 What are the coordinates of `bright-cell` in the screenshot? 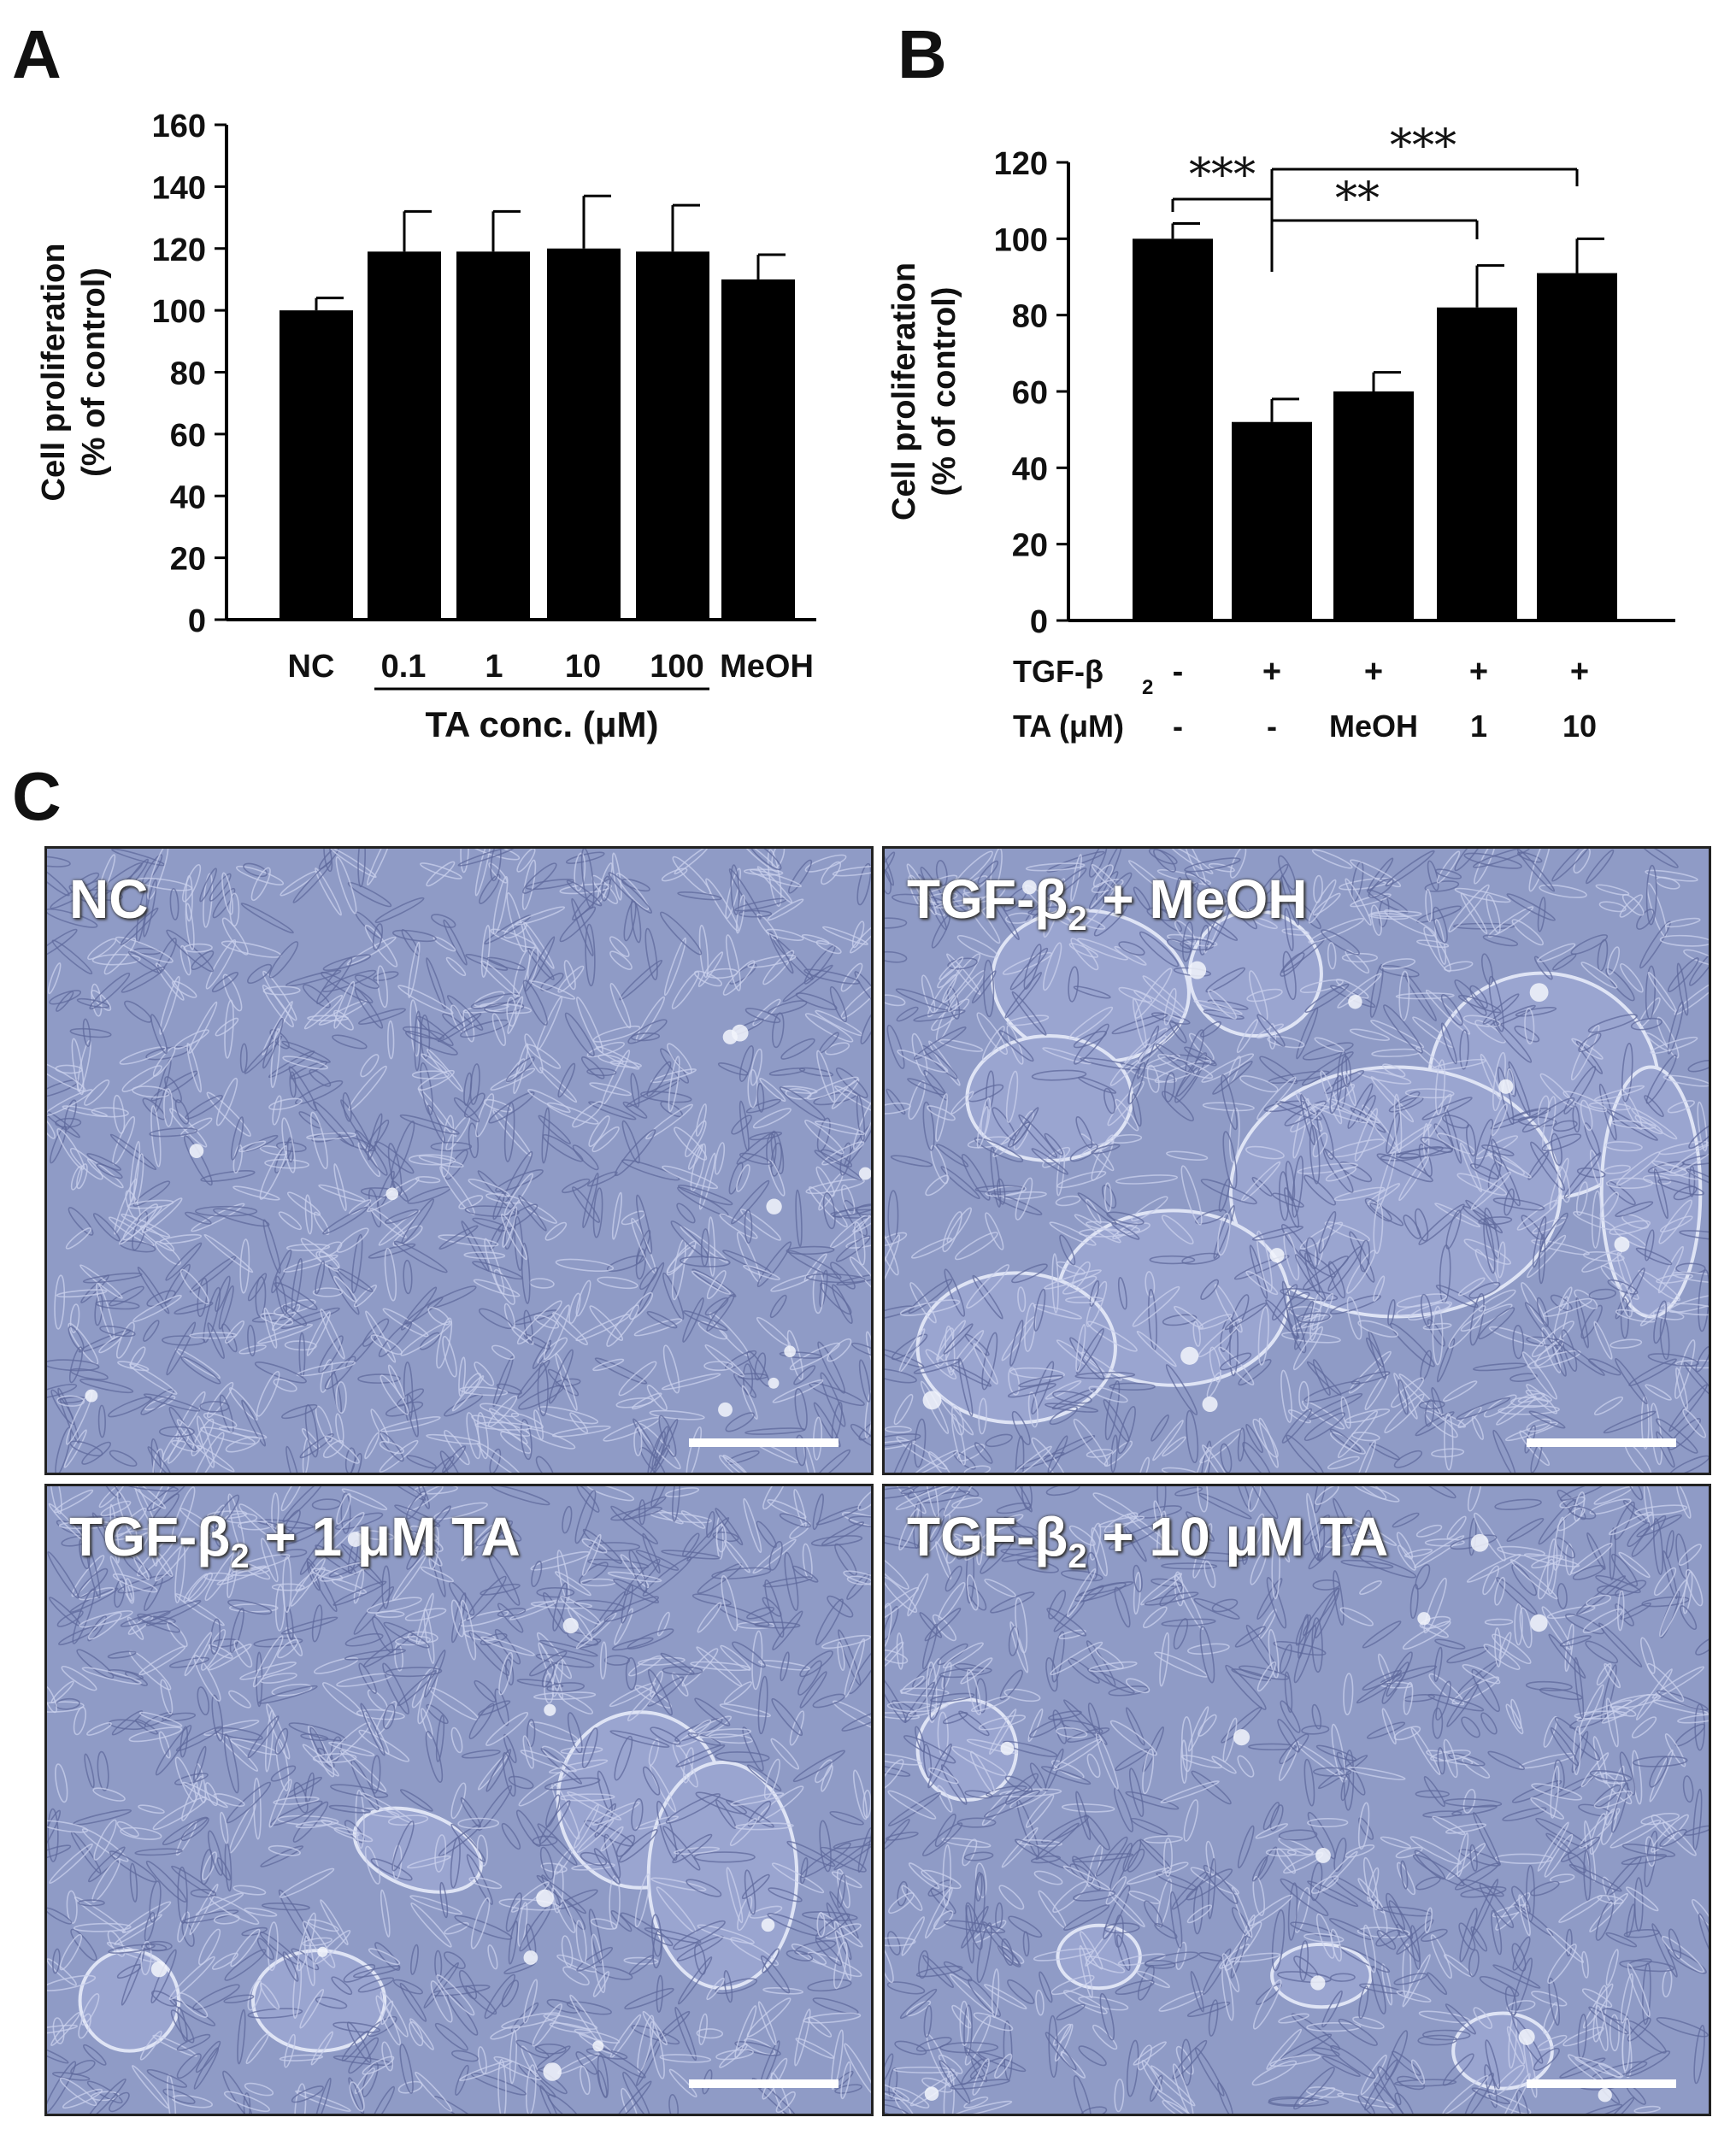 It's located at (545, 1898).